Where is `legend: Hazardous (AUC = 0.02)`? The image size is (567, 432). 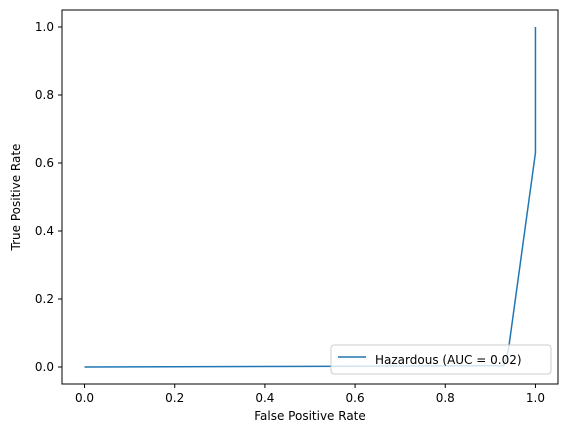
legend: Hazardous (AUC = 0.02) is located at coordinates (441, 359).